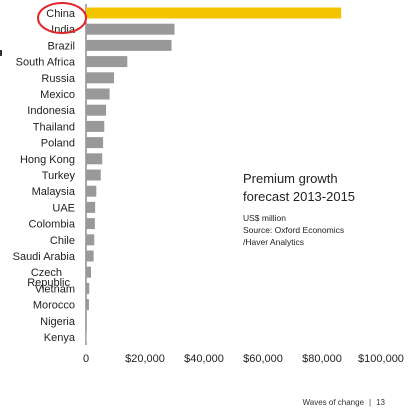  What do you see at coordinates (94, 159) in the screenshot?
I see `bar-hong-kong` at bounding box center [94, 159].